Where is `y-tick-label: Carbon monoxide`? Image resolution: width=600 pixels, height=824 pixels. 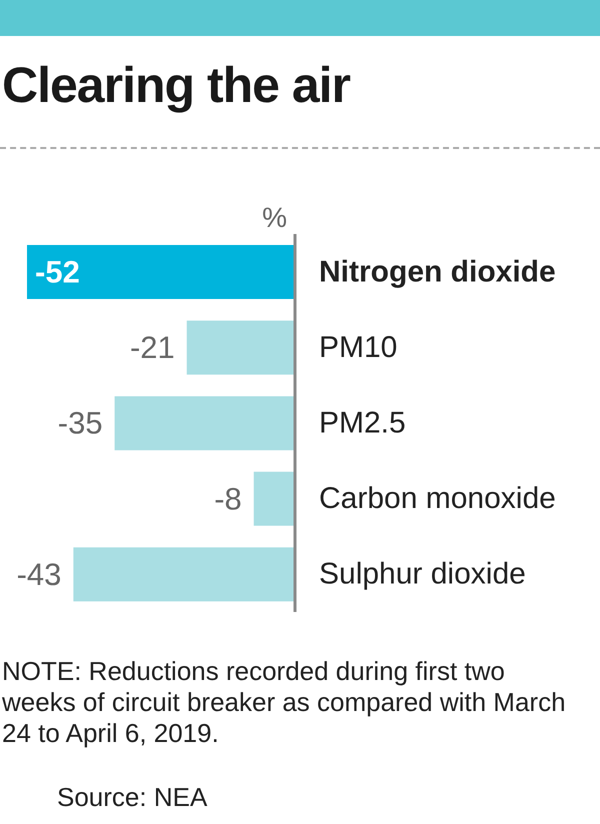
y-tick-label: Carbon monoxide is located at coordinates (437, 499).